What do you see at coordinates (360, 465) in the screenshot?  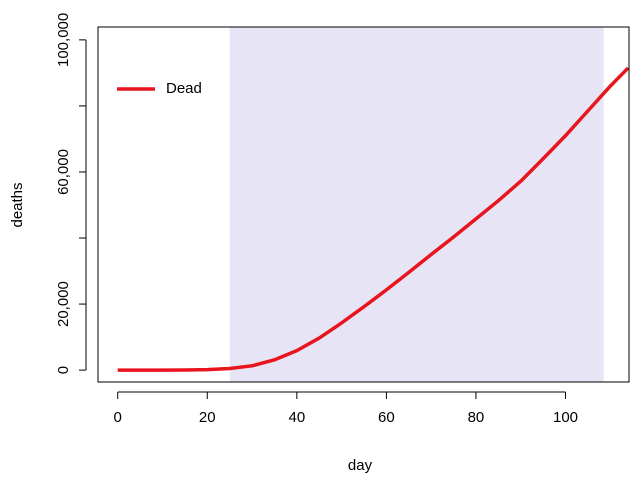 I see `x-axis-title: day` at bounding box center [360, 465].